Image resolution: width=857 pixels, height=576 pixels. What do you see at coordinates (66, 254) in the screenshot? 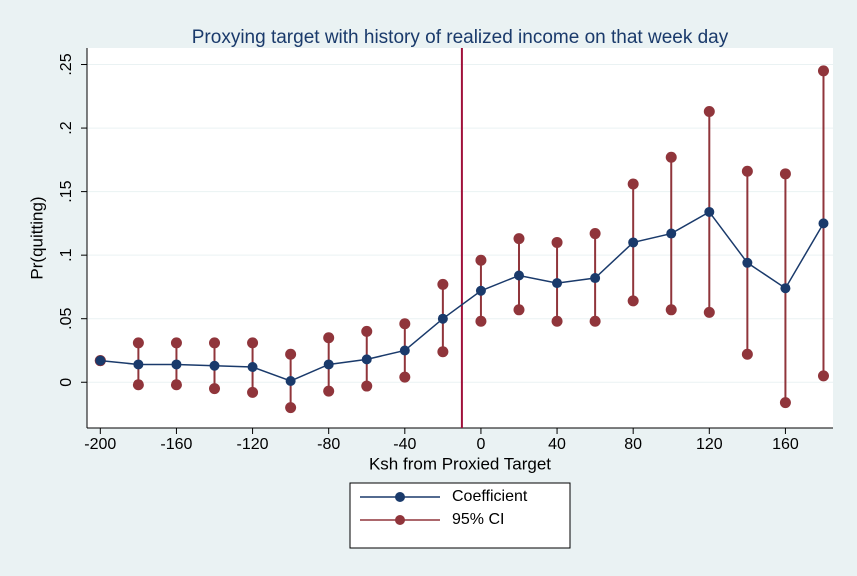
I see `y-tick-label: .1` at bounding box center [66, 254].